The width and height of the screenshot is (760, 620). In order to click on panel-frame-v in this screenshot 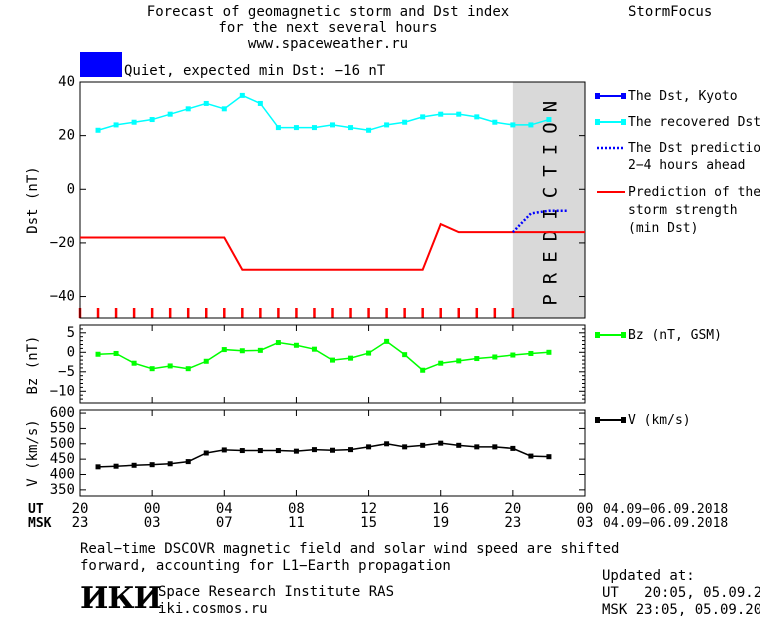, I will do `click(332, 453)`.